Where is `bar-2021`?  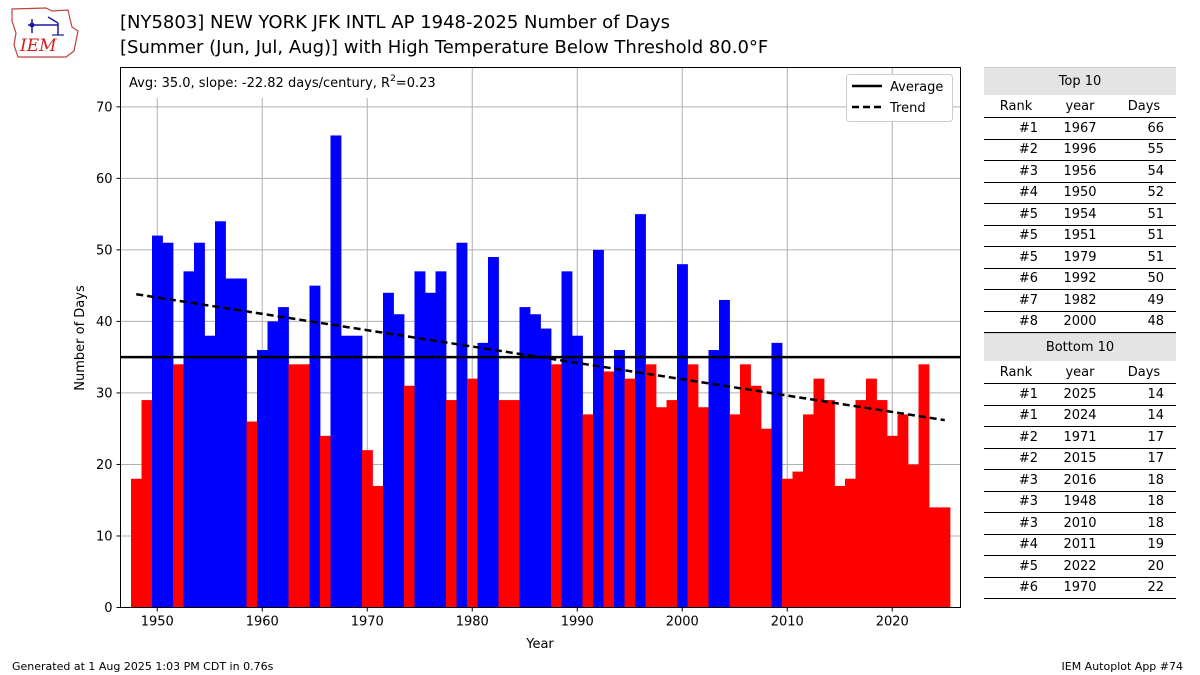
bar-2021 is located at coordinates (903, 511).